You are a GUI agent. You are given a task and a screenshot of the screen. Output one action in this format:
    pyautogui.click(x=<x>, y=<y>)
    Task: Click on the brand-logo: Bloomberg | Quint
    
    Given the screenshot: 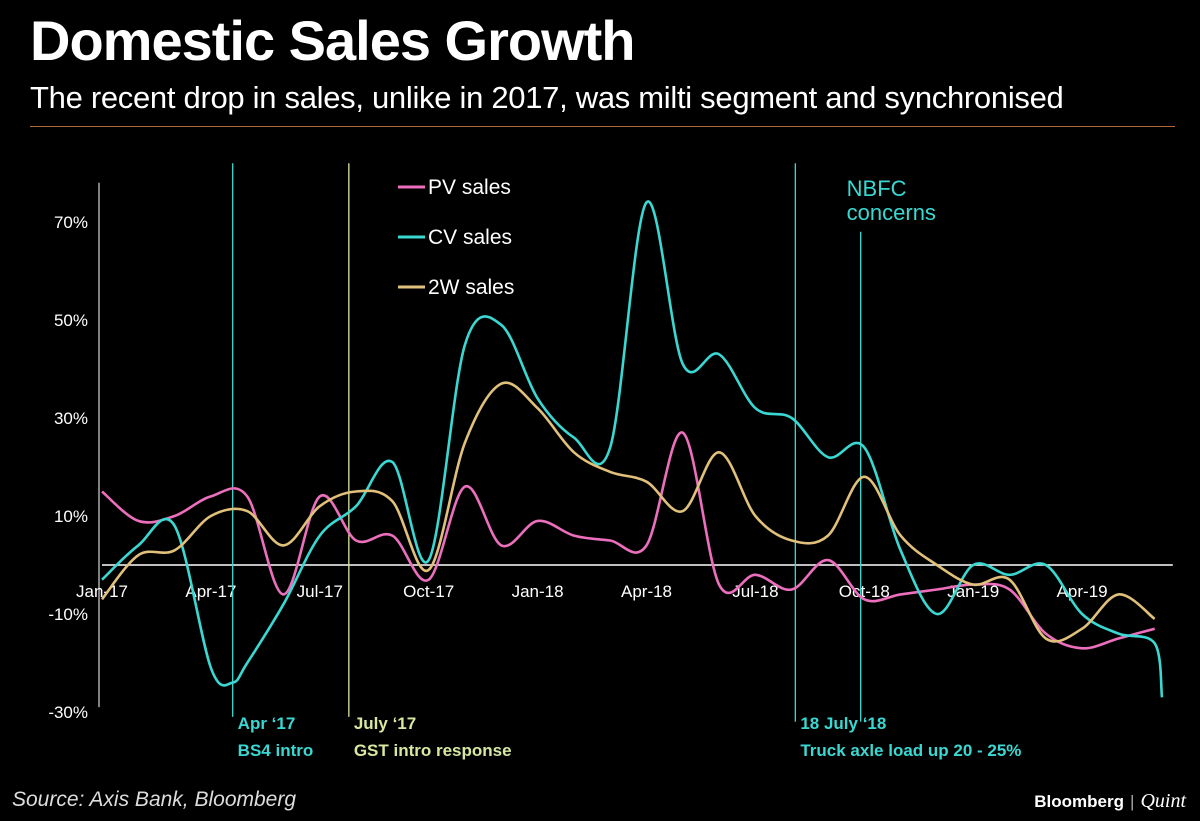 What is the action you would take?
    pyautogui.click(x=1110, y=801)
    